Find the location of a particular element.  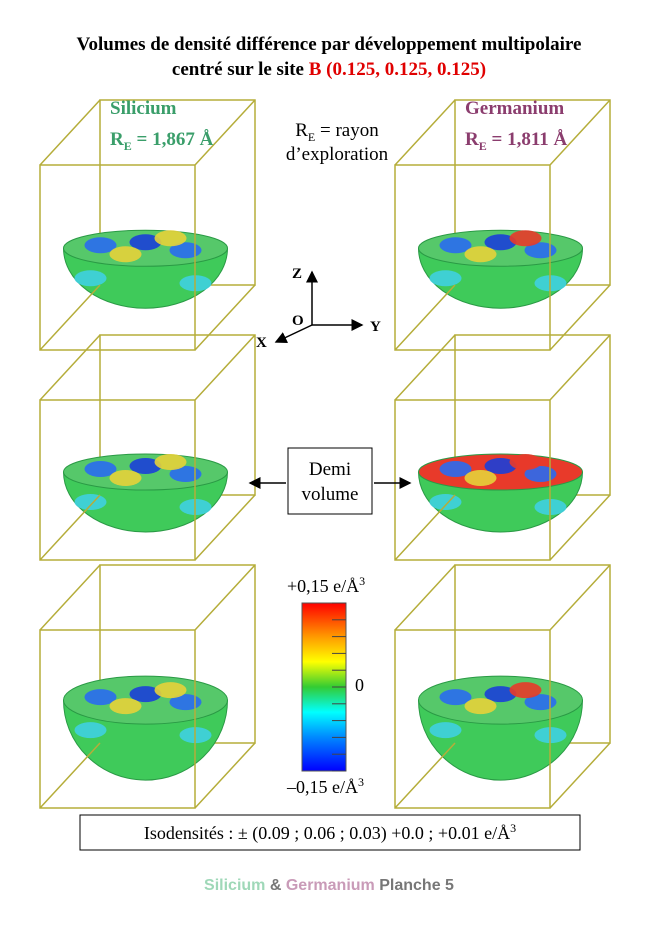

column-name: Silicium is located at coordinates (143, 108).